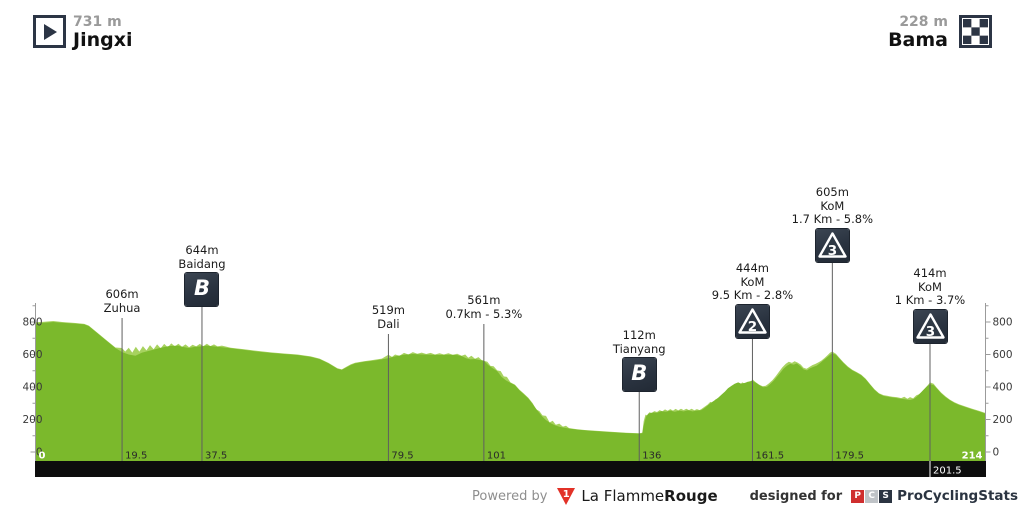 The width and height of the screenshot is (1024, 512). I want to click on waypoint-label-line: 112m, so click(639, 335).